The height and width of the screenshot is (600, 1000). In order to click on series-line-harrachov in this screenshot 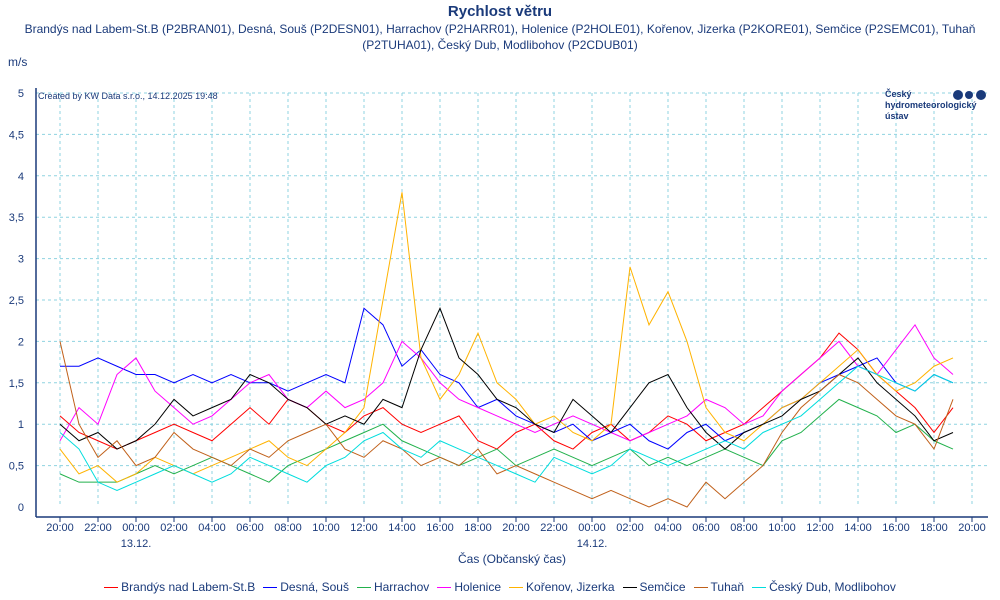, I will do `click(506, 440)`.